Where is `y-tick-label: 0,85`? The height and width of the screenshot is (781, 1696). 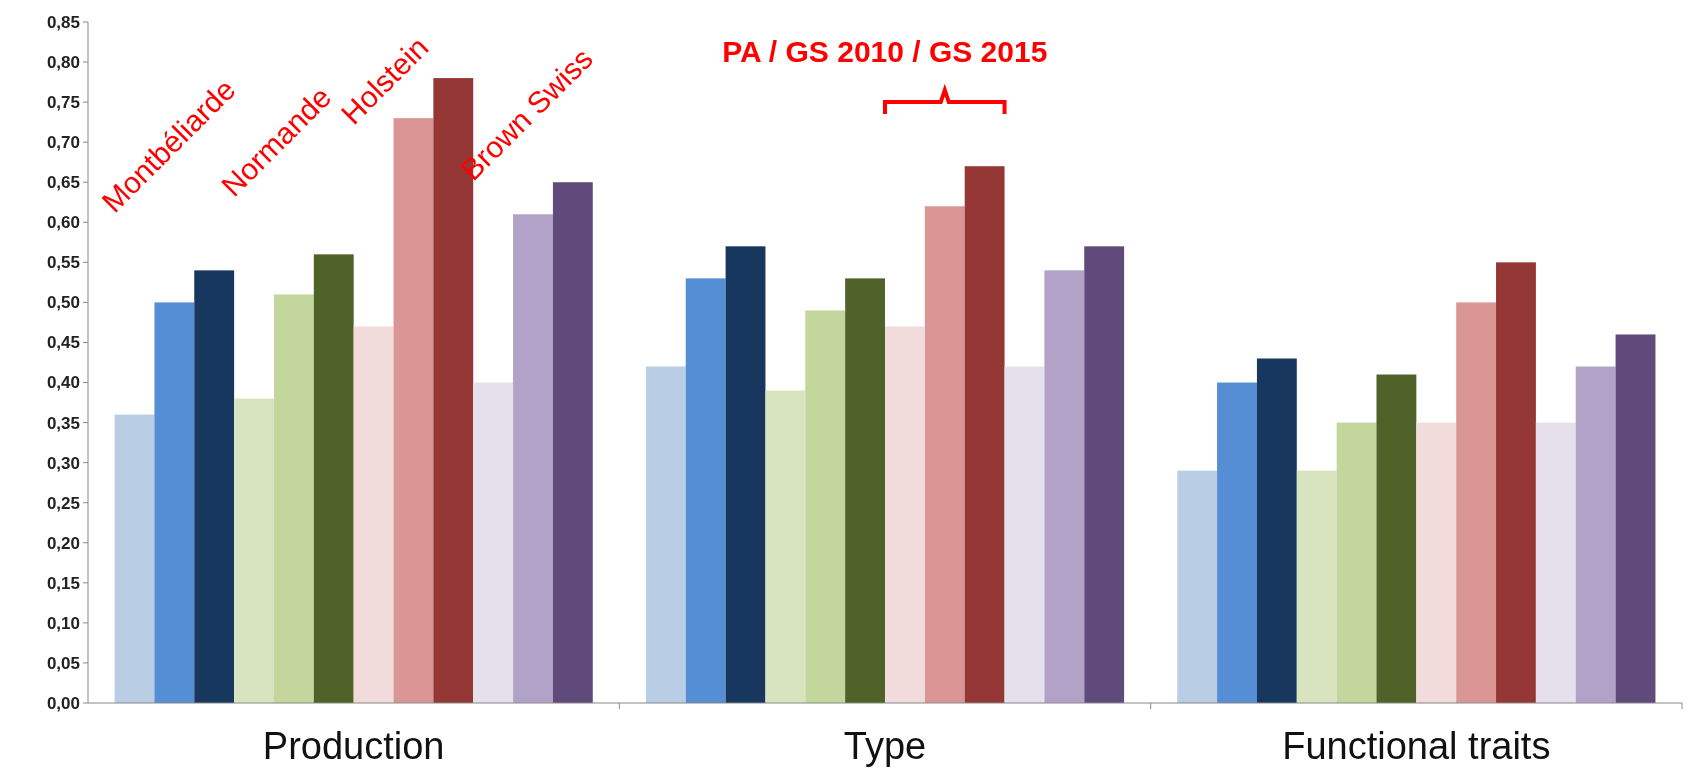
y-tick-label: 0,85 is located at coordinates (63, 22).